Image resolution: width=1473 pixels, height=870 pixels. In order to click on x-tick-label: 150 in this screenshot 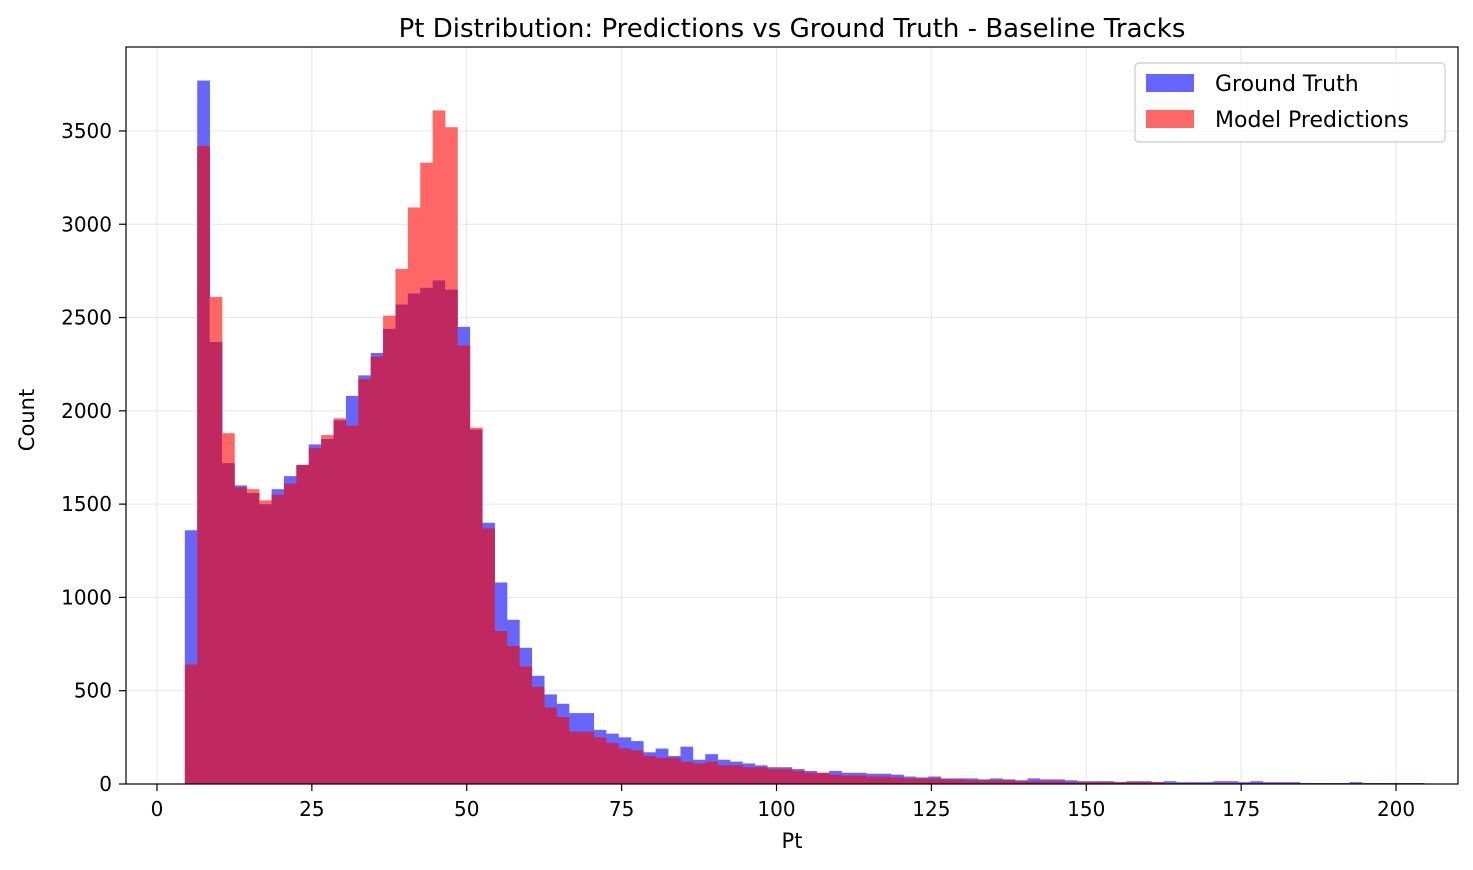, I will do `click(1086, 809)`.